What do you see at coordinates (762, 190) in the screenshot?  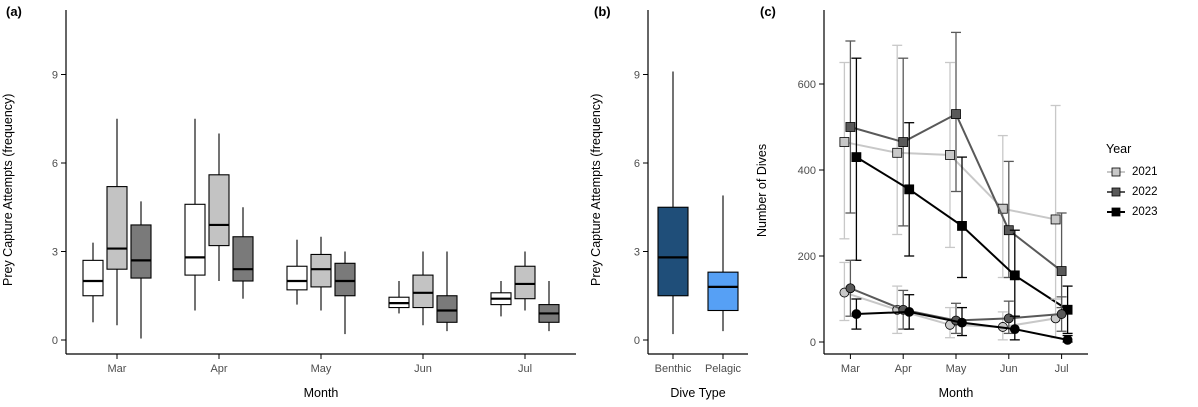 I see `panel-c-y-axis-title: Number of Dives` at bounding box center [762, 190].